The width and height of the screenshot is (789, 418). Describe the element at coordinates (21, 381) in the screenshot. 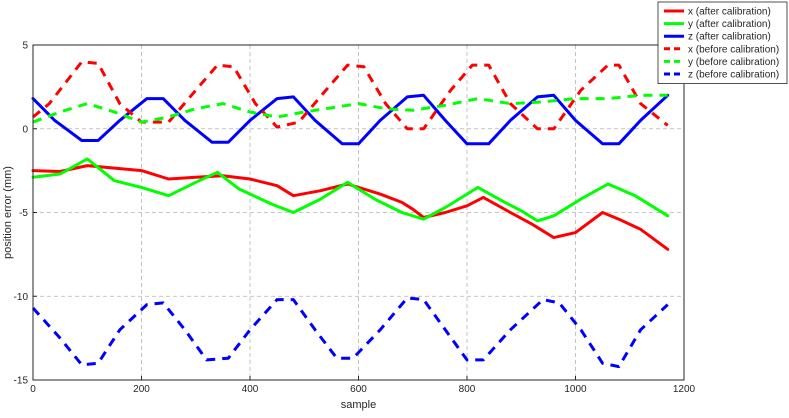

I see `y-tick-label: -15` at that location.